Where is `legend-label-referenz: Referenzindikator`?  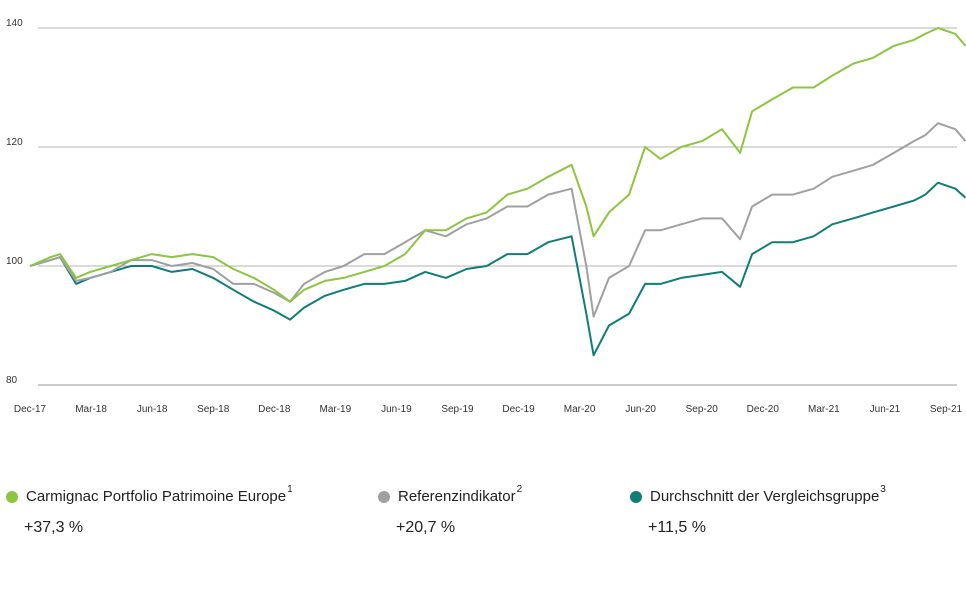 legend-label-referenz: Referenzindikator is located at coordinates (457, 496).